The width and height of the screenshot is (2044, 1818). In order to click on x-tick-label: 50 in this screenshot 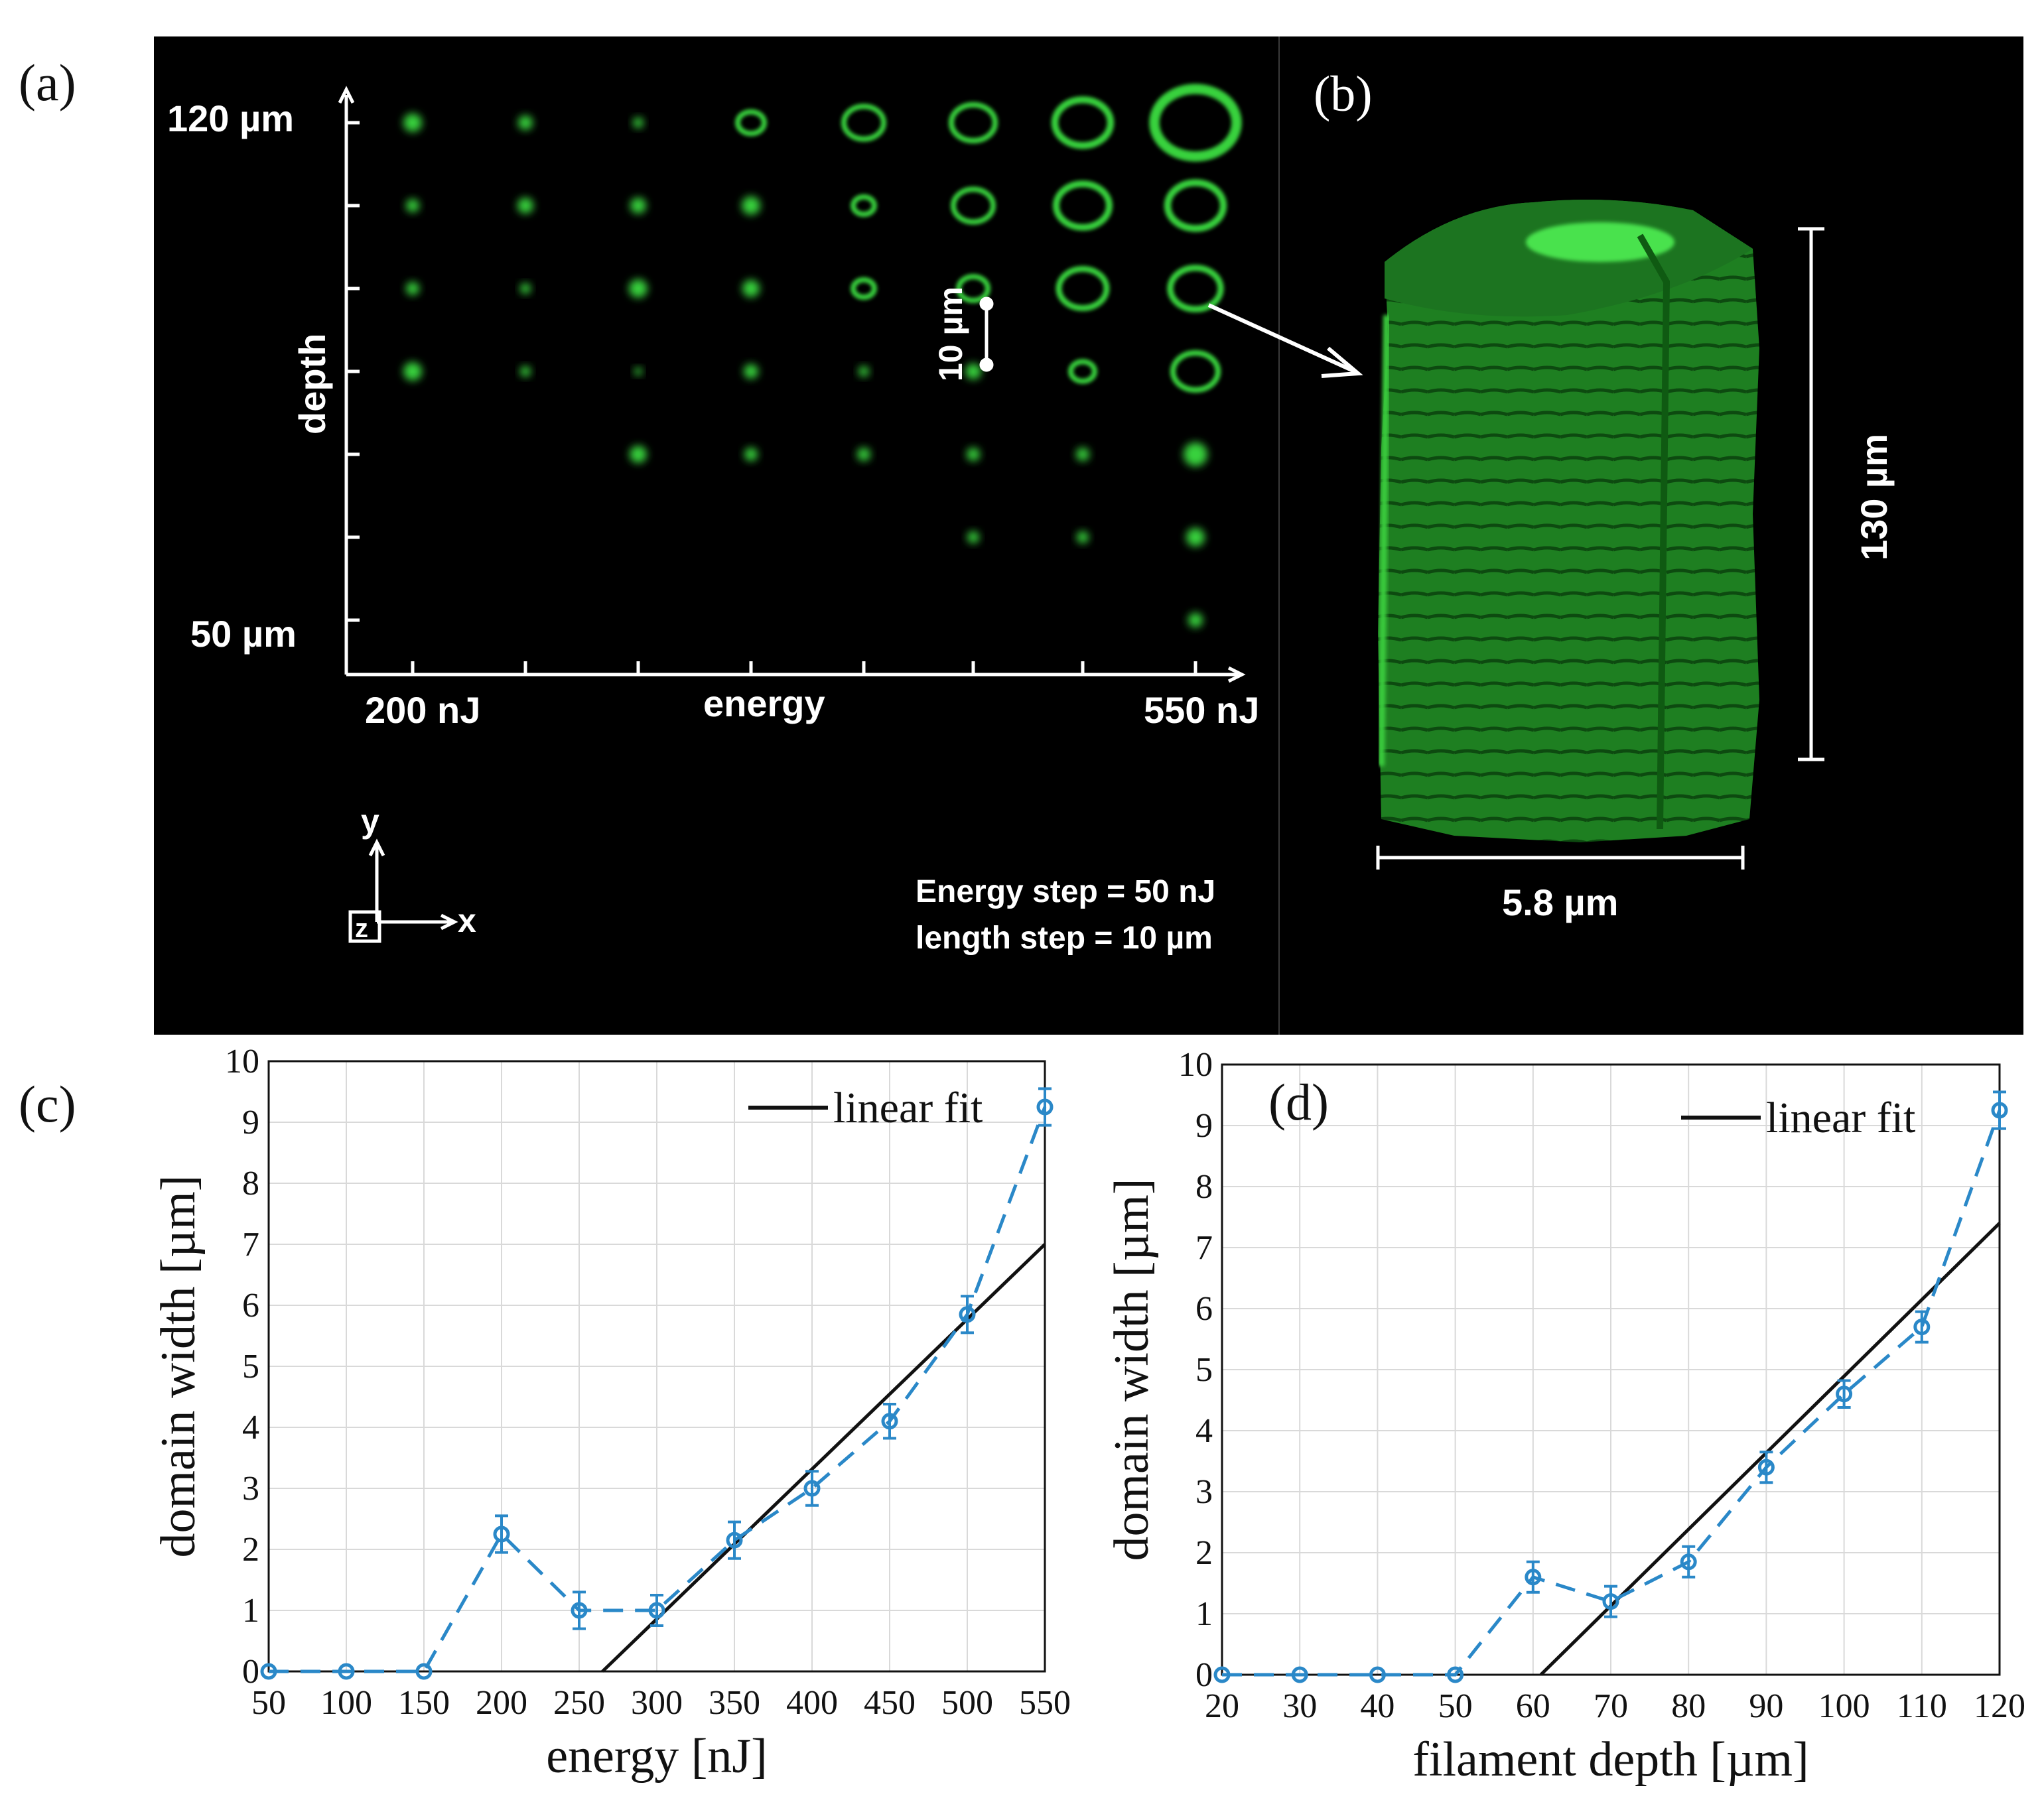, I will do `click(268, 1703)`.